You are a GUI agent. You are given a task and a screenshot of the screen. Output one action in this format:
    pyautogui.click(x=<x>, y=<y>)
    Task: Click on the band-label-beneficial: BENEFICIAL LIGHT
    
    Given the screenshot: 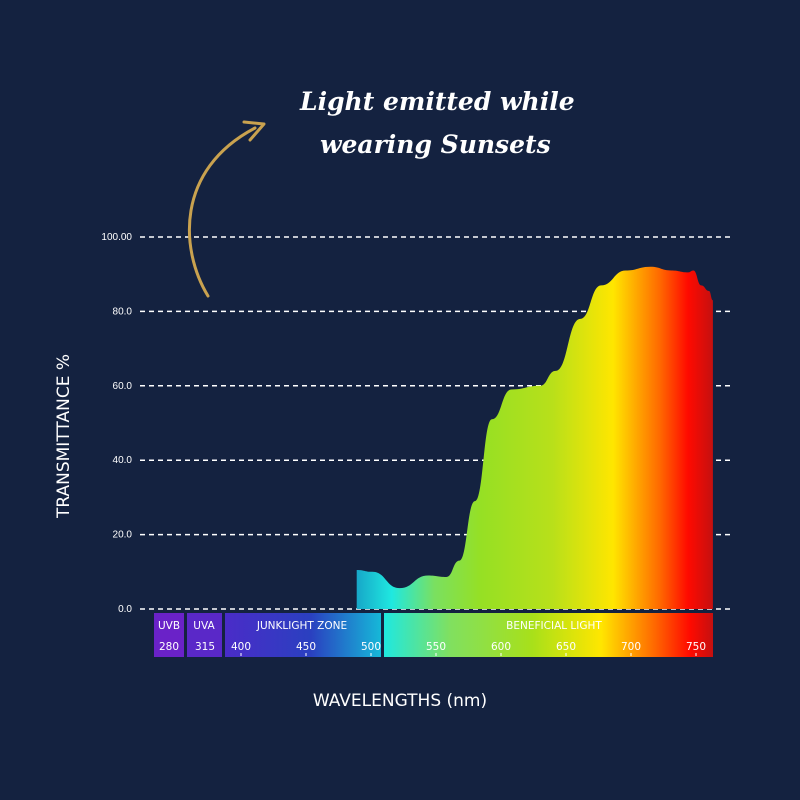 What is the action you would take?
    pyautogui.click(x=554, y=626)
    